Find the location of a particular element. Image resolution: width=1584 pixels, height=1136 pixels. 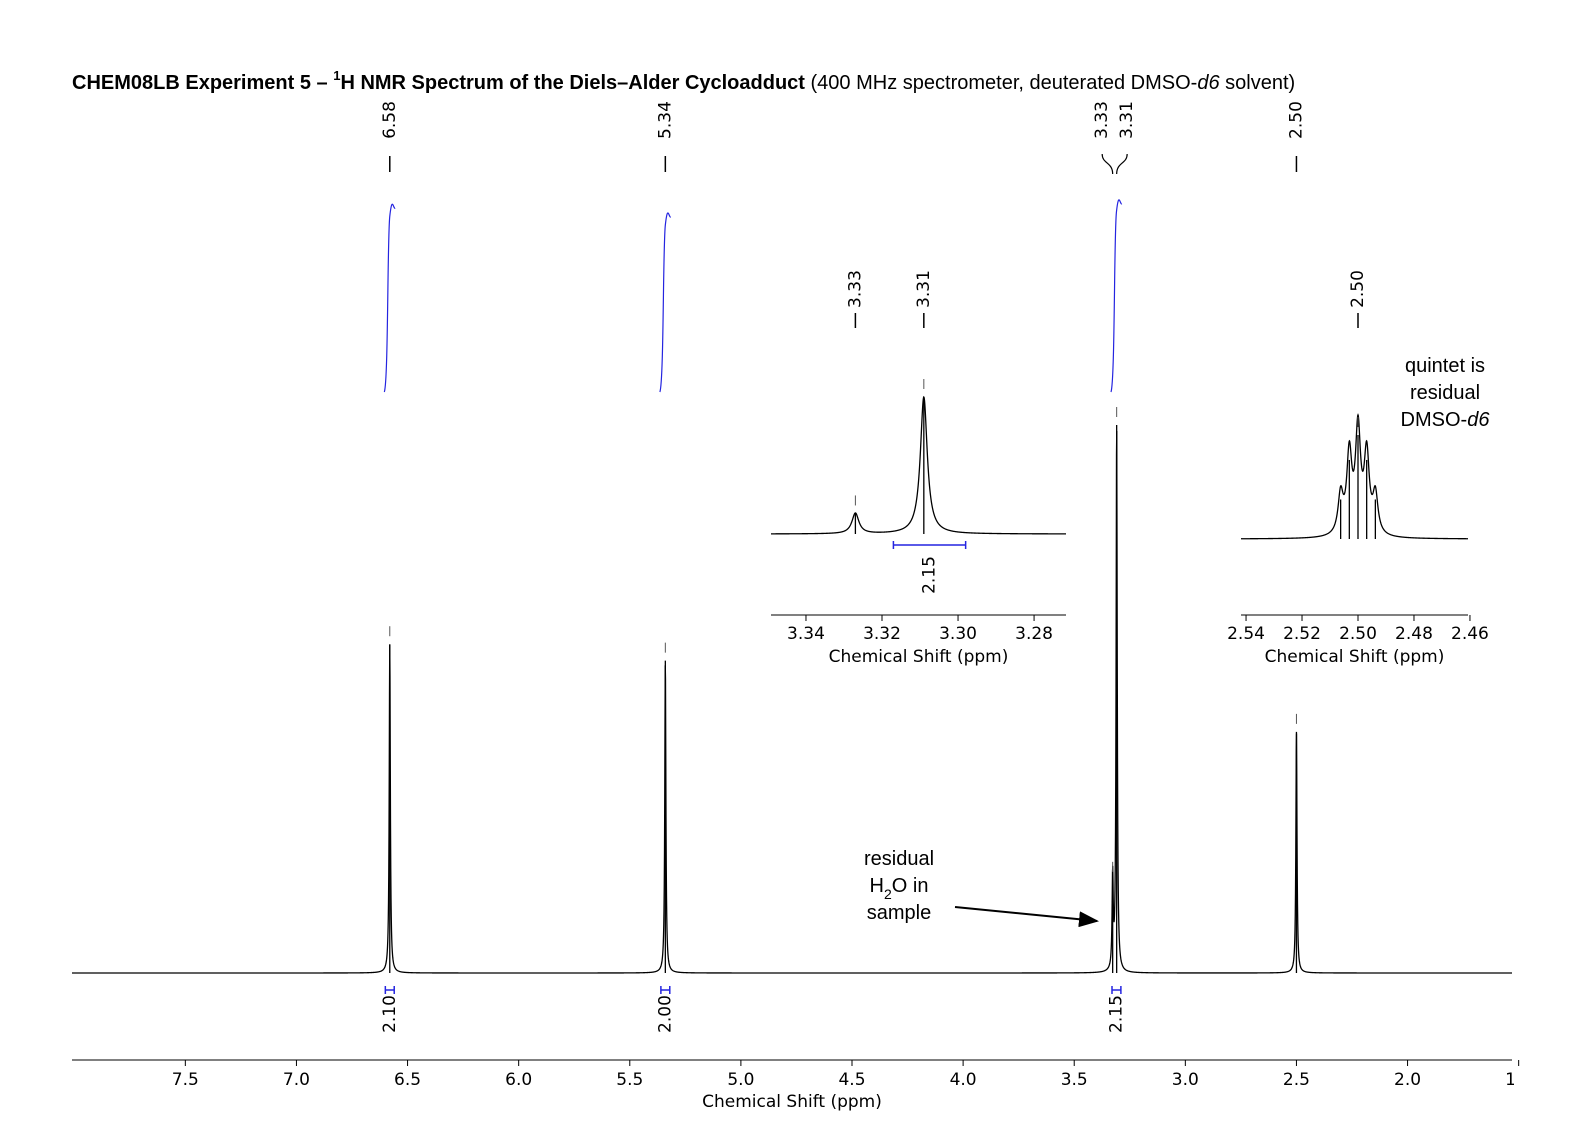

annotation: DMSO-d6 is located at coordinates (1446, 420).